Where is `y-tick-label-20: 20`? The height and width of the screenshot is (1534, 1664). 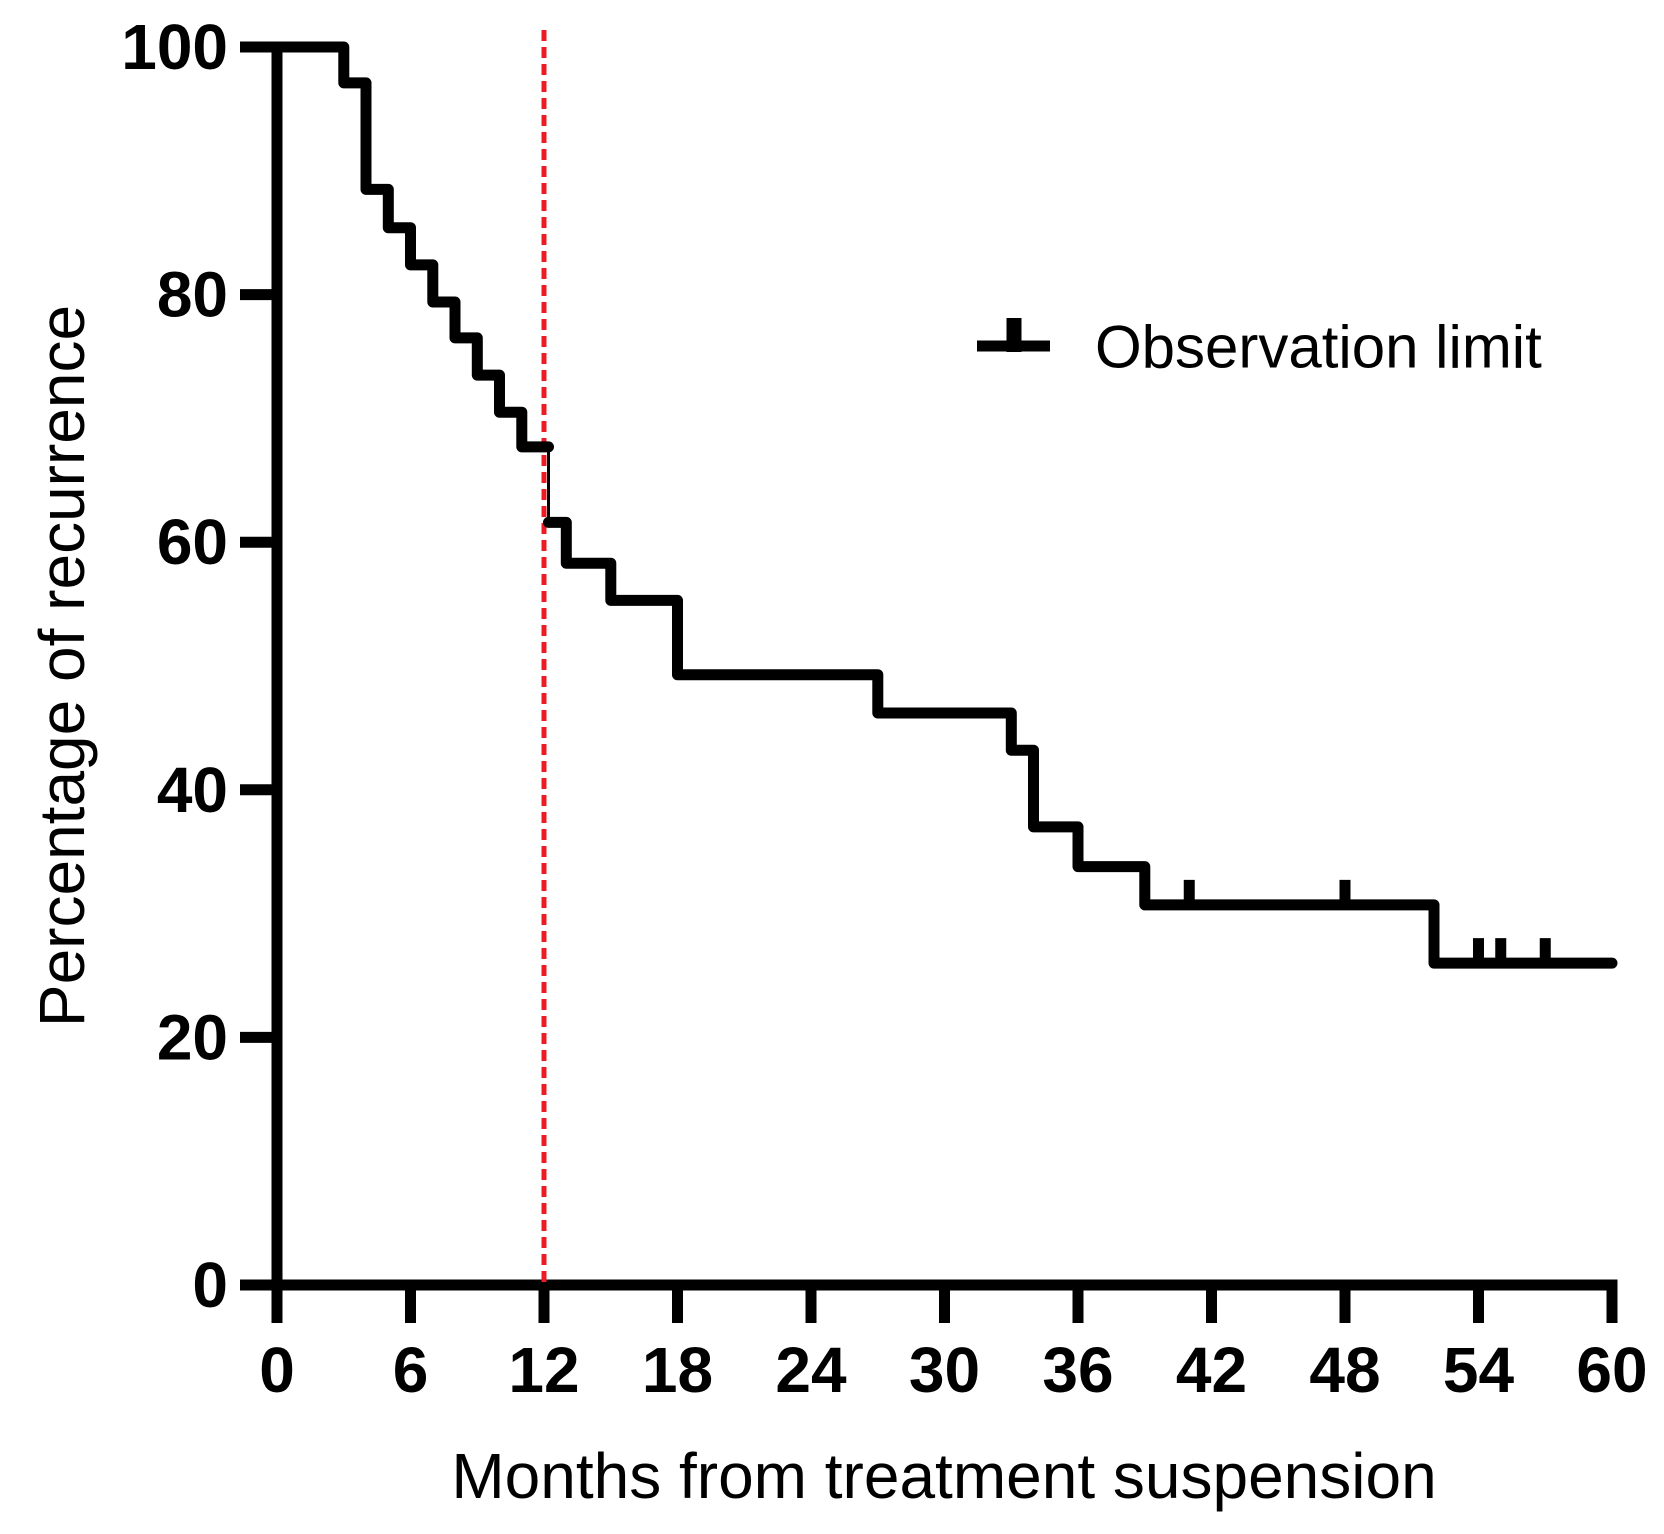
y-tick-label-20: 20 is located at coordinates (192, 1037).